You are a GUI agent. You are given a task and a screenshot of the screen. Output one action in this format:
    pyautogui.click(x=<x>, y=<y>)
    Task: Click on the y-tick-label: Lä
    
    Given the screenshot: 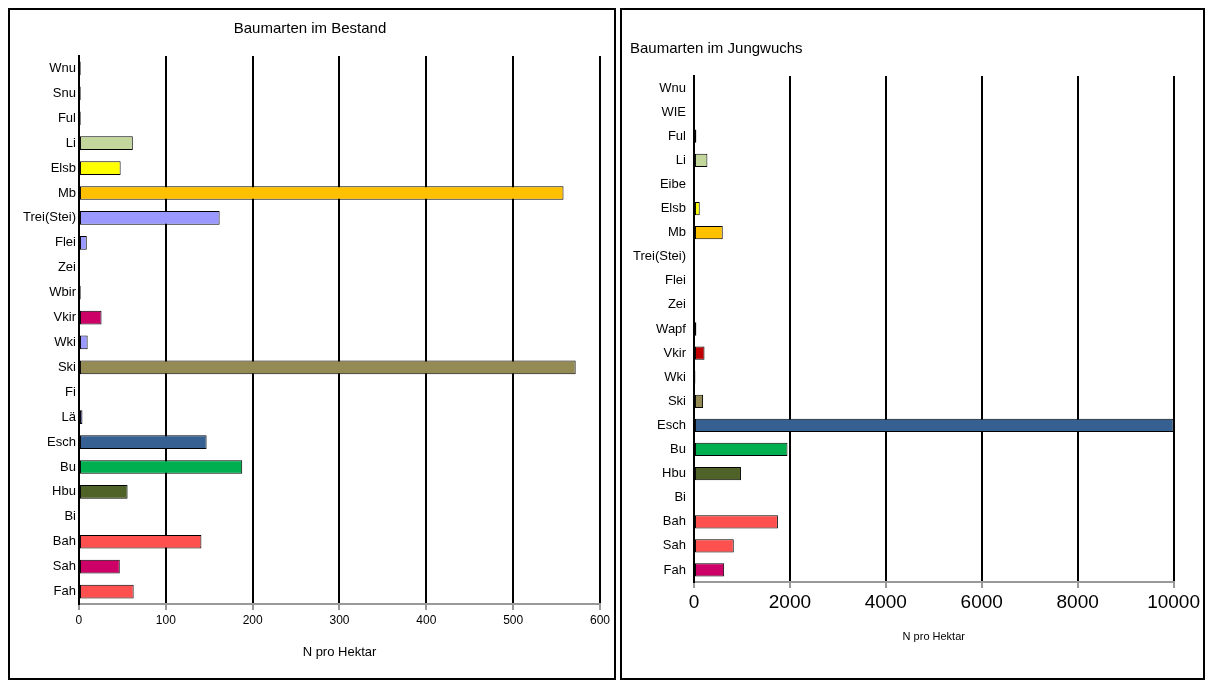 What is the action you would take?
    pyautogui.click(x=69, y=416)
    